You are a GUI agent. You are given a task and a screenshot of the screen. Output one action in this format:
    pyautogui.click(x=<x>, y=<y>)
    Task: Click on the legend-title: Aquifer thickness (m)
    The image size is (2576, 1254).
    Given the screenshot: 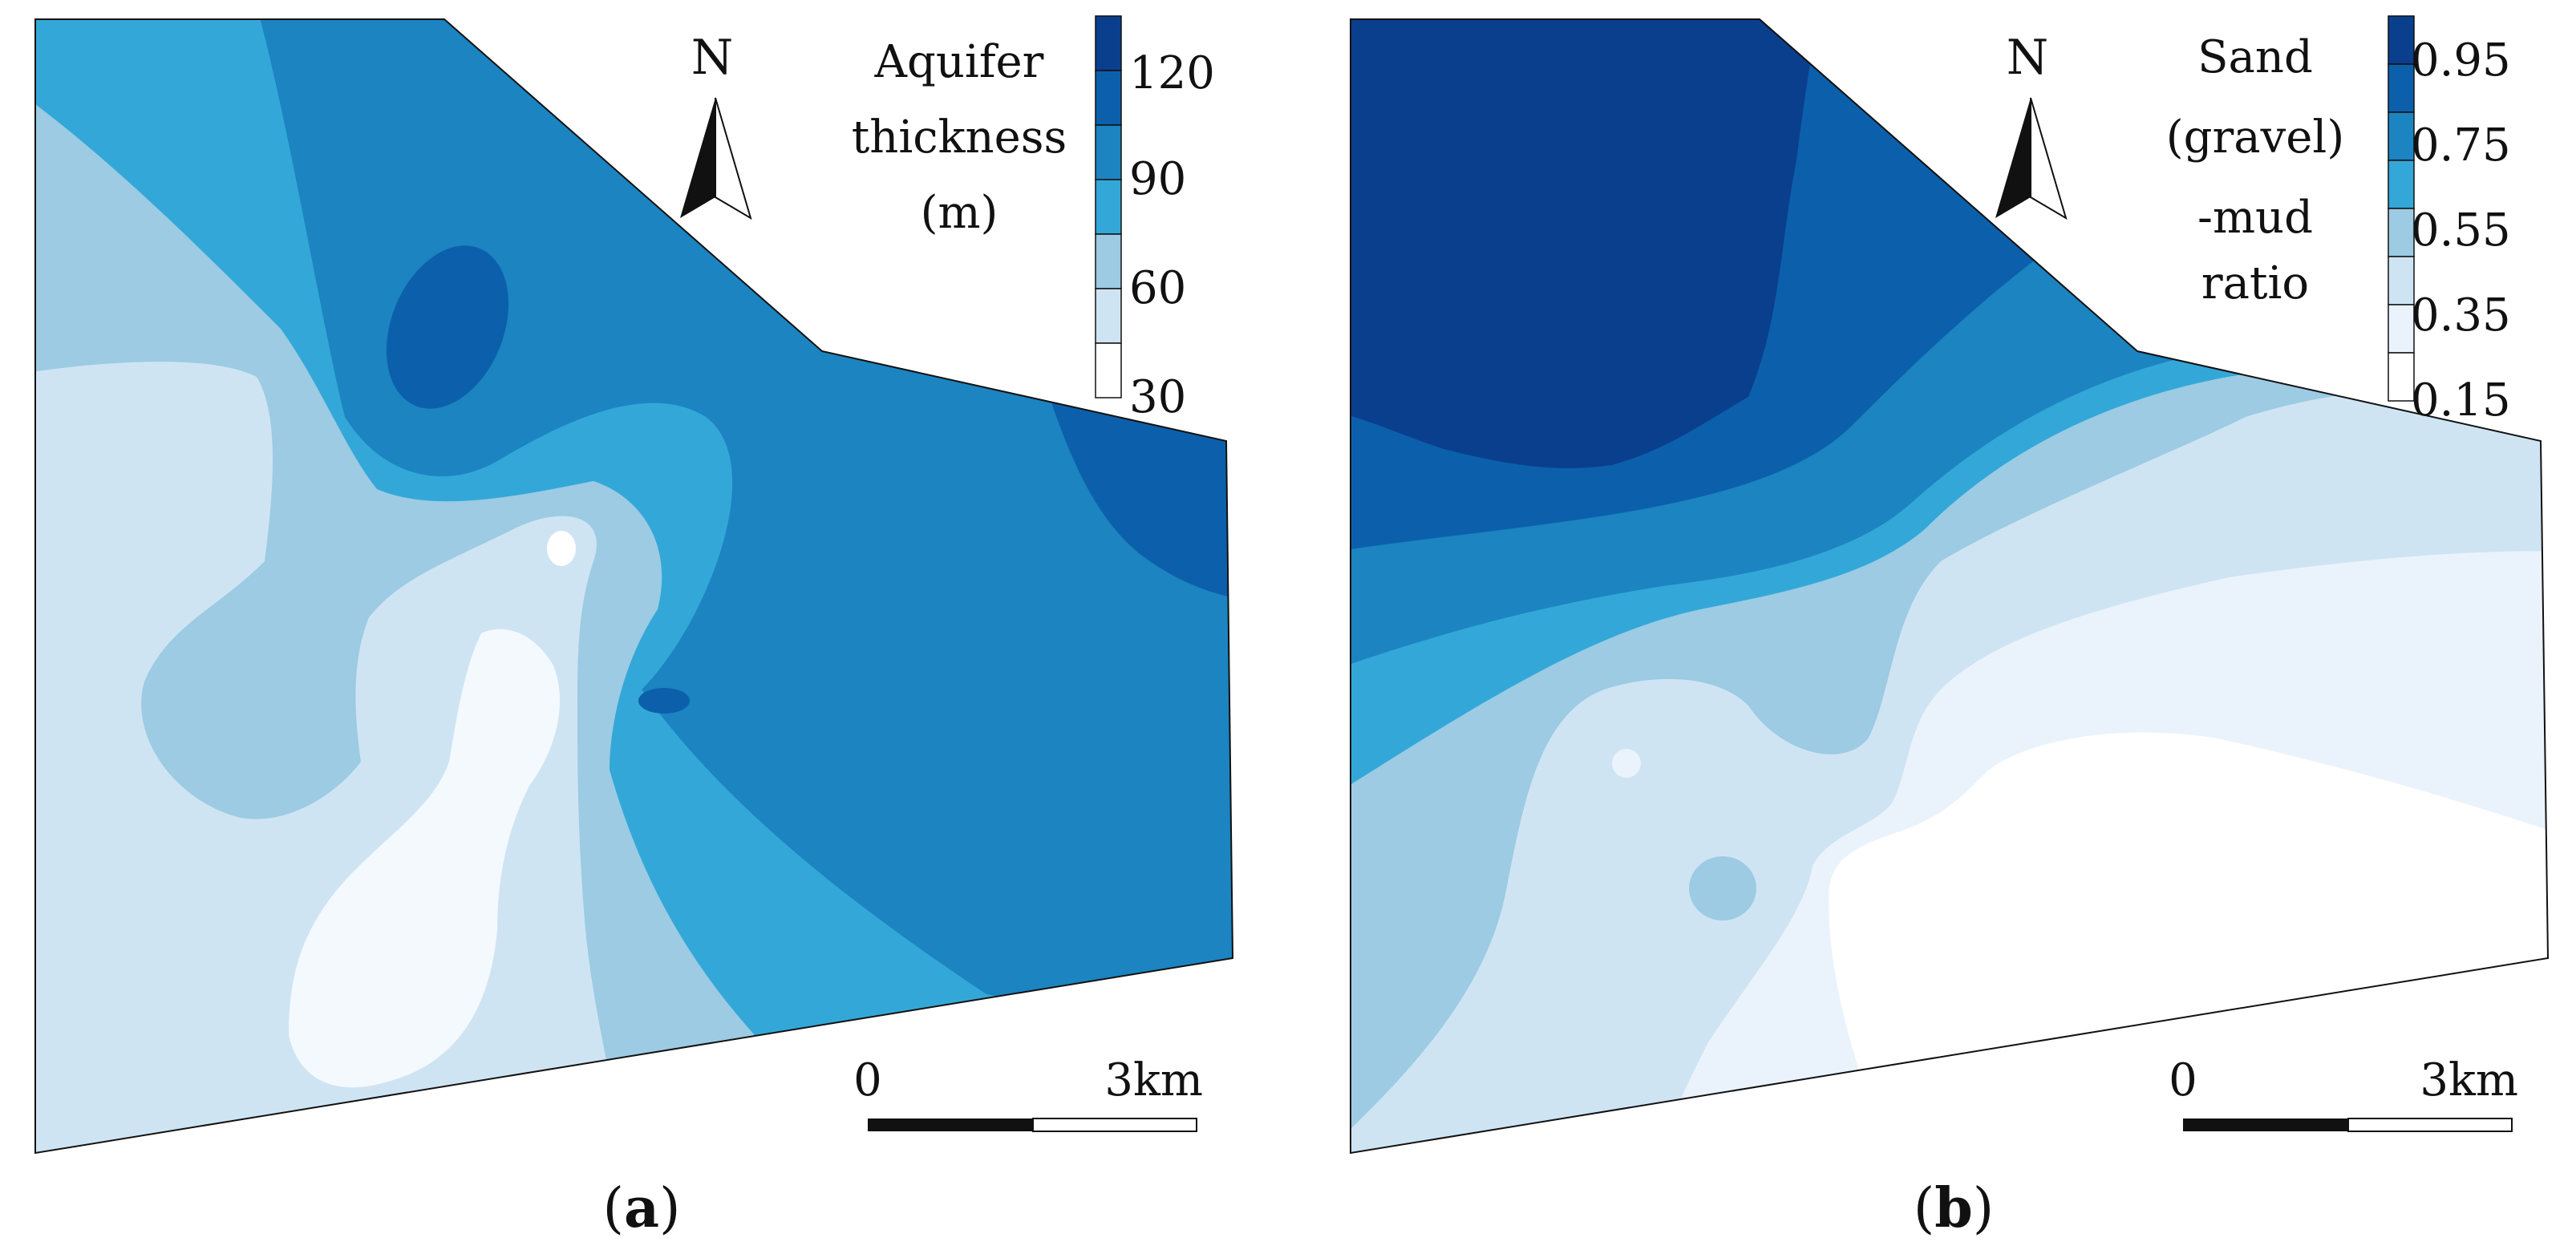 What is the action you would take?
    pyautogui.click(x=960, y=137)
    